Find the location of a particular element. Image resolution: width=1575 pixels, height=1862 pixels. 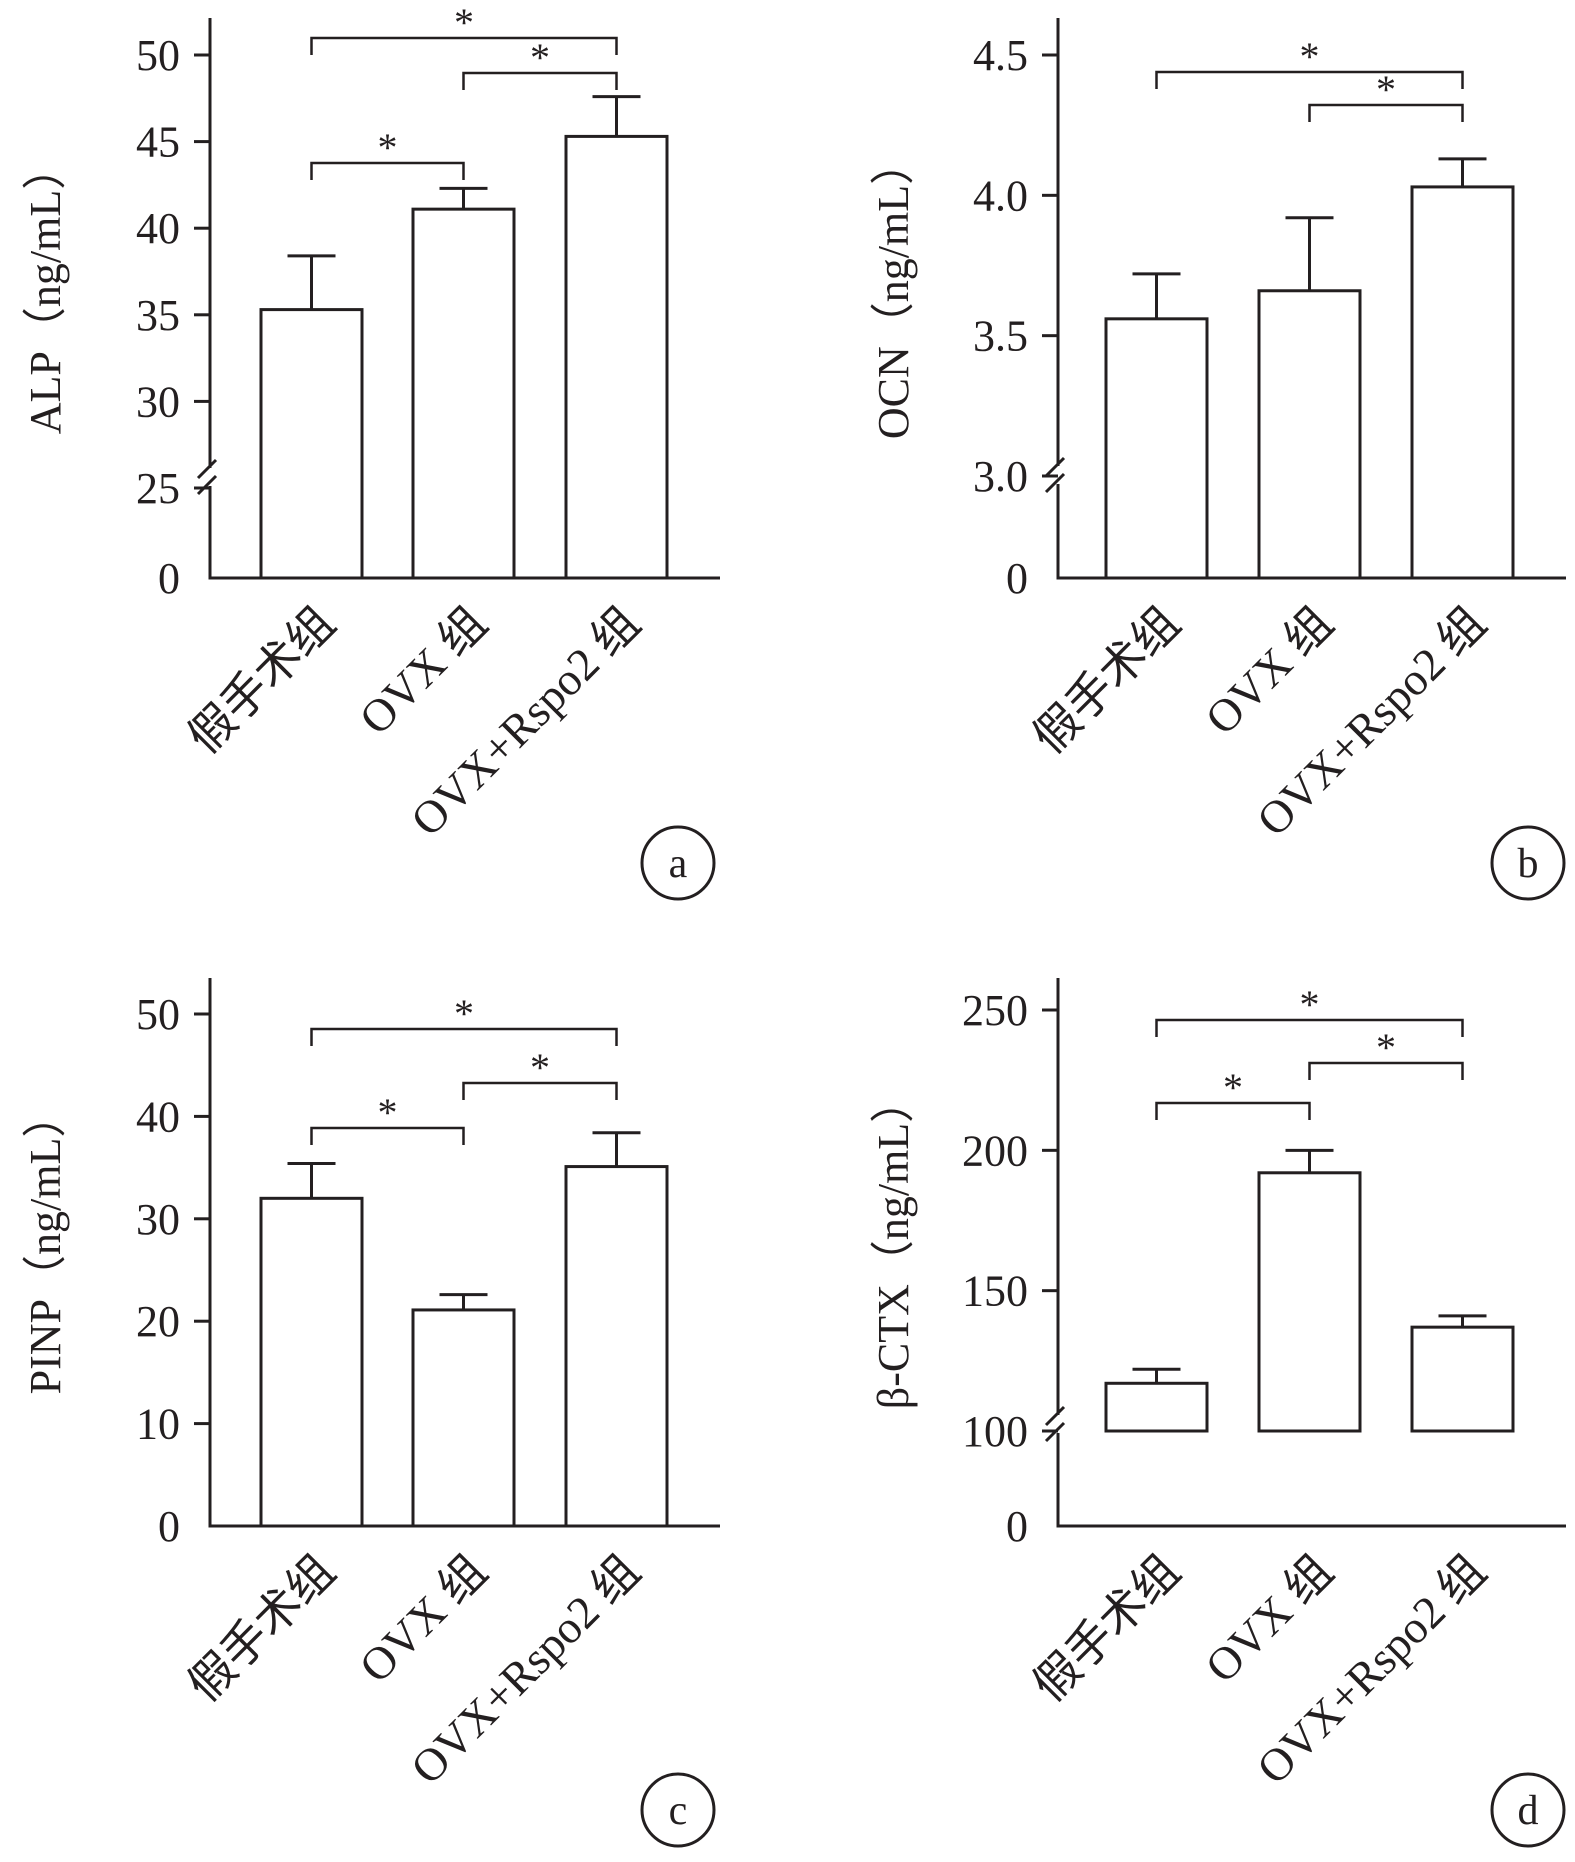

panel-label: b is located at coordinates (1528, 864).